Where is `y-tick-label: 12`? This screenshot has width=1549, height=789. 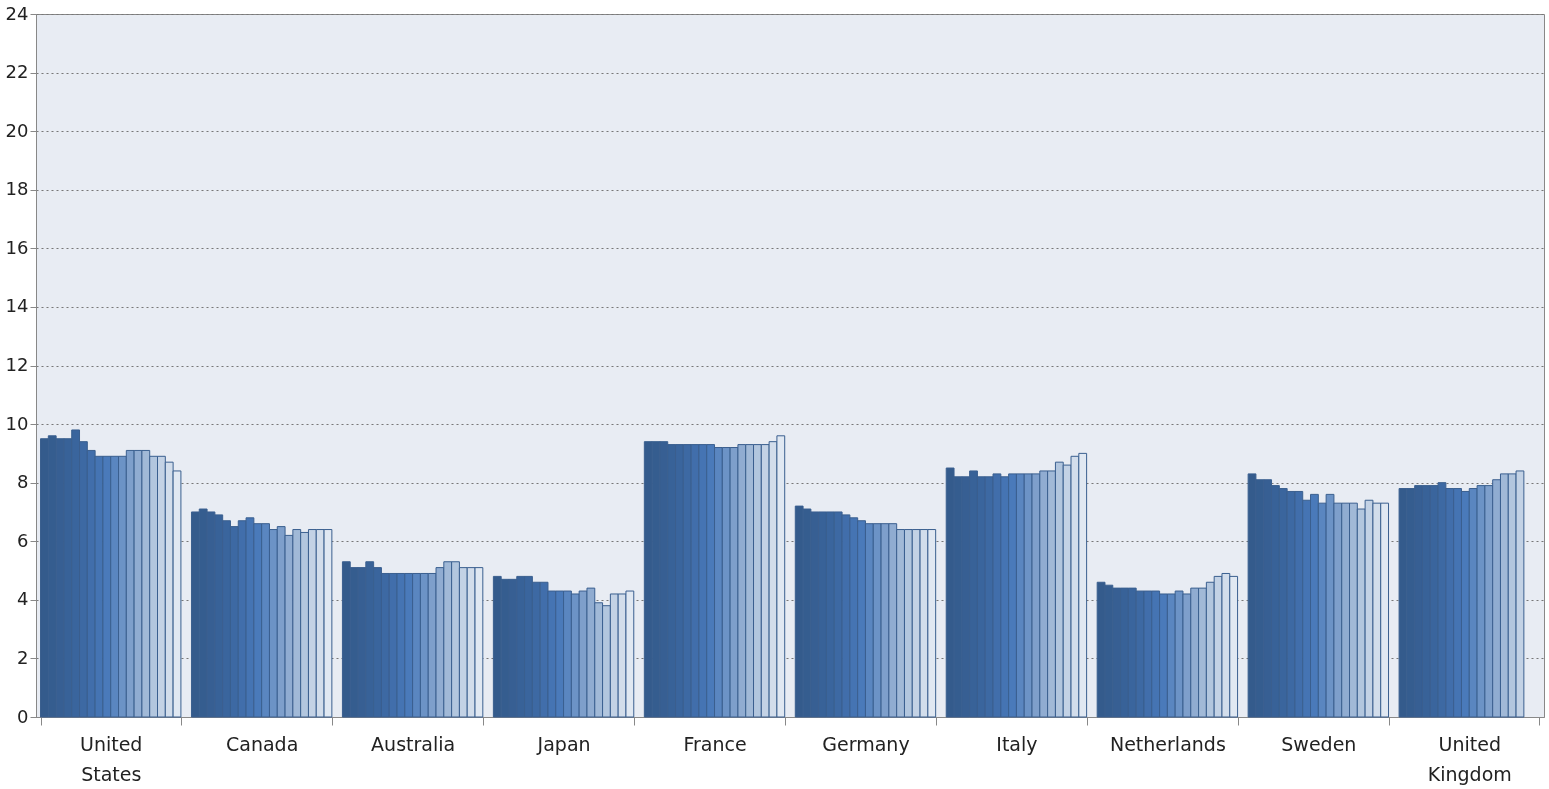 y-tick-label: 12 is located at coordinates (17, 364).